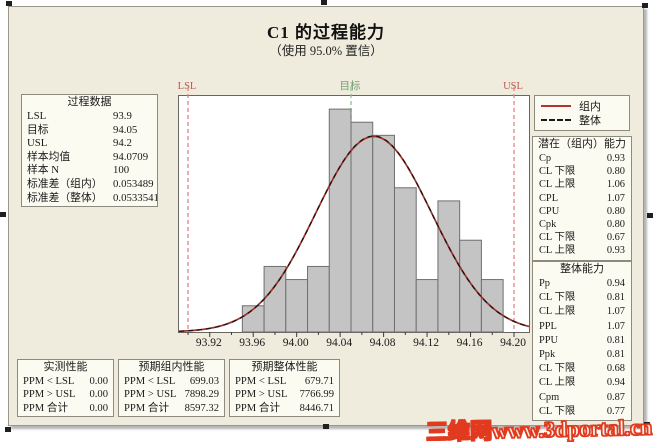 The width and height of the screenshot is (653, 445). Describe the element at coordinates (582, 312) in the screenshot. I see `stat-row: CL 上限 1.07` at that location.